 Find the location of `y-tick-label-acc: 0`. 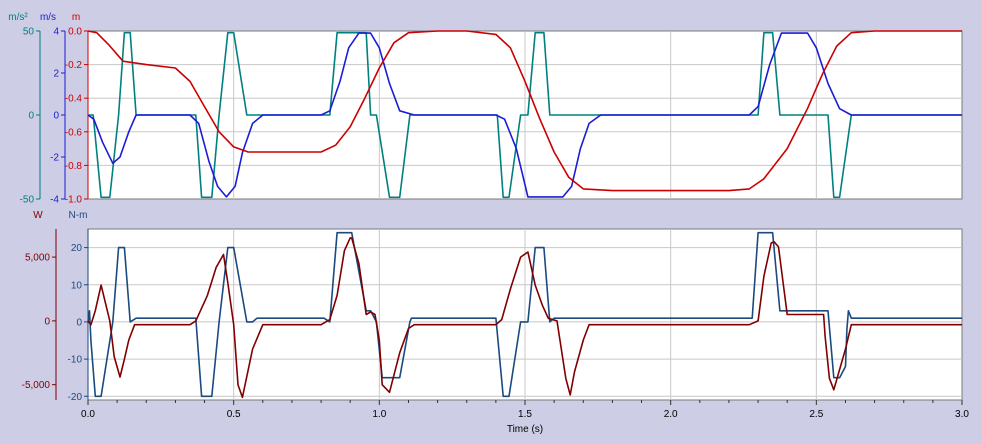

y-tick-label-acc: 0 is located at coordinates (31, 116).